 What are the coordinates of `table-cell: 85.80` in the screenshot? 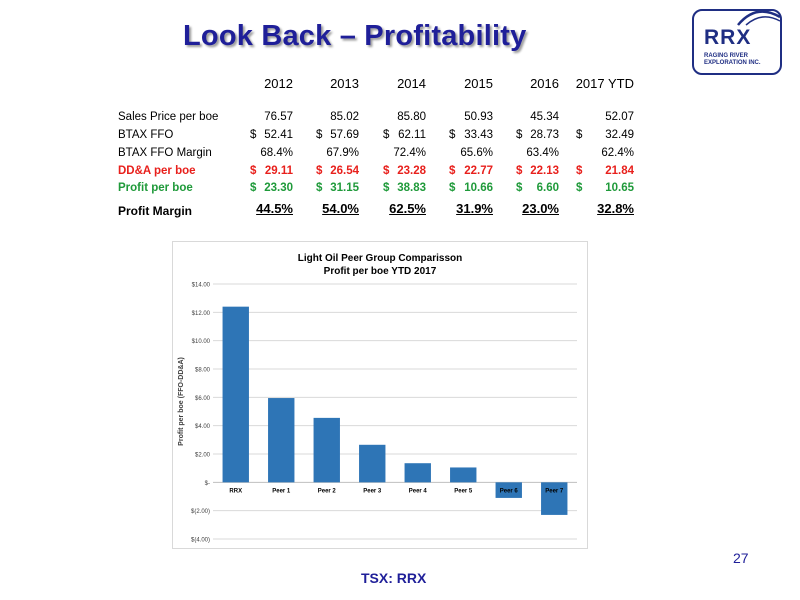 It's located at (411, 117).